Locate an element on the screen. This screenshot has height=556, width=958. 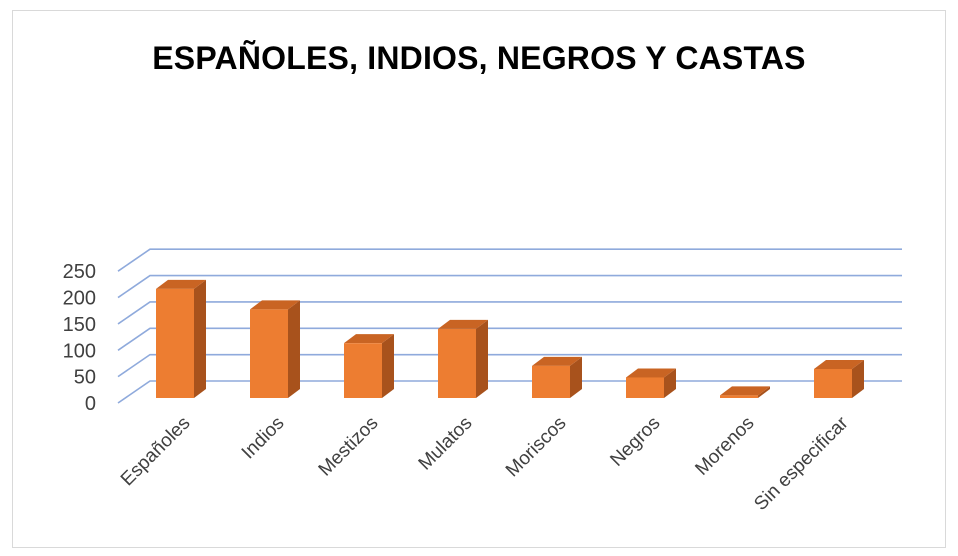
x-tick-label: Negros is located at coordinates (635, 442).